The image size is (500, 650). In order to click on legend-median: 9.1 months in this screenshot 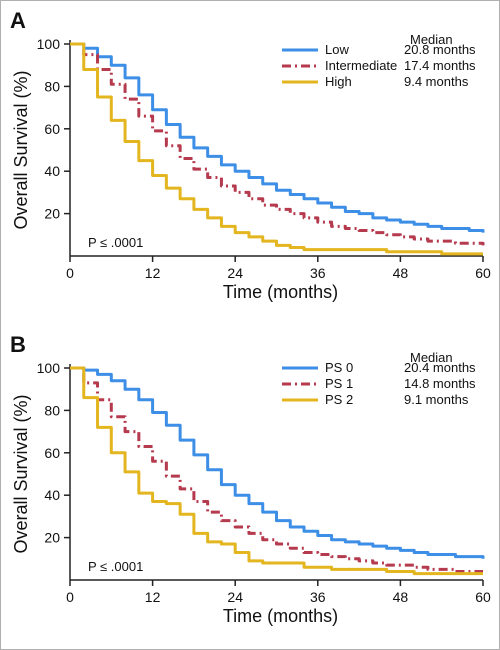, I will do `click(436, 399)`.